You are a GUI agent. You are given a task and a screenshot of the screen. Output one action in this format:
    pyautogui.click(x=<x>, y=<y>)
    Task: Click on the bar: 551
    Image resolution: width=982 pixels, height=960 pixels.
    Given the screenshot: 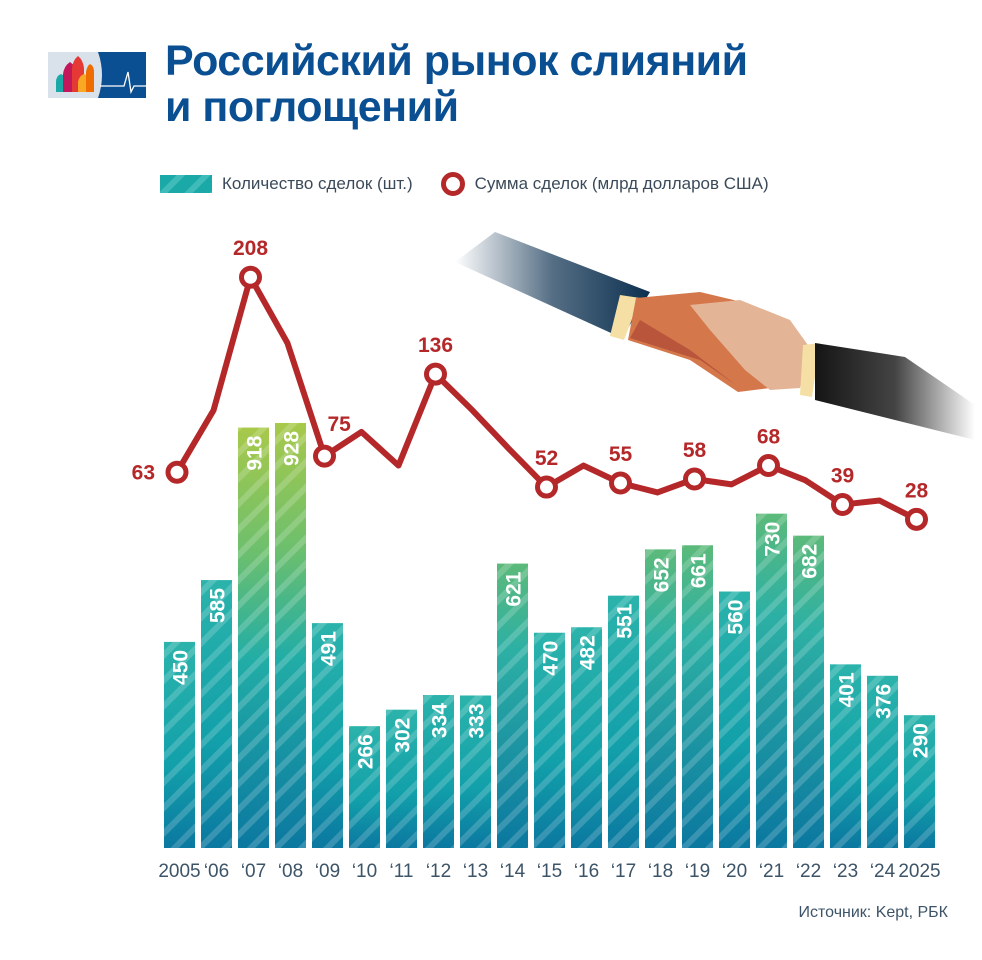 What is the action you would take?
    pyautogui.click(x=623, y=721)
    